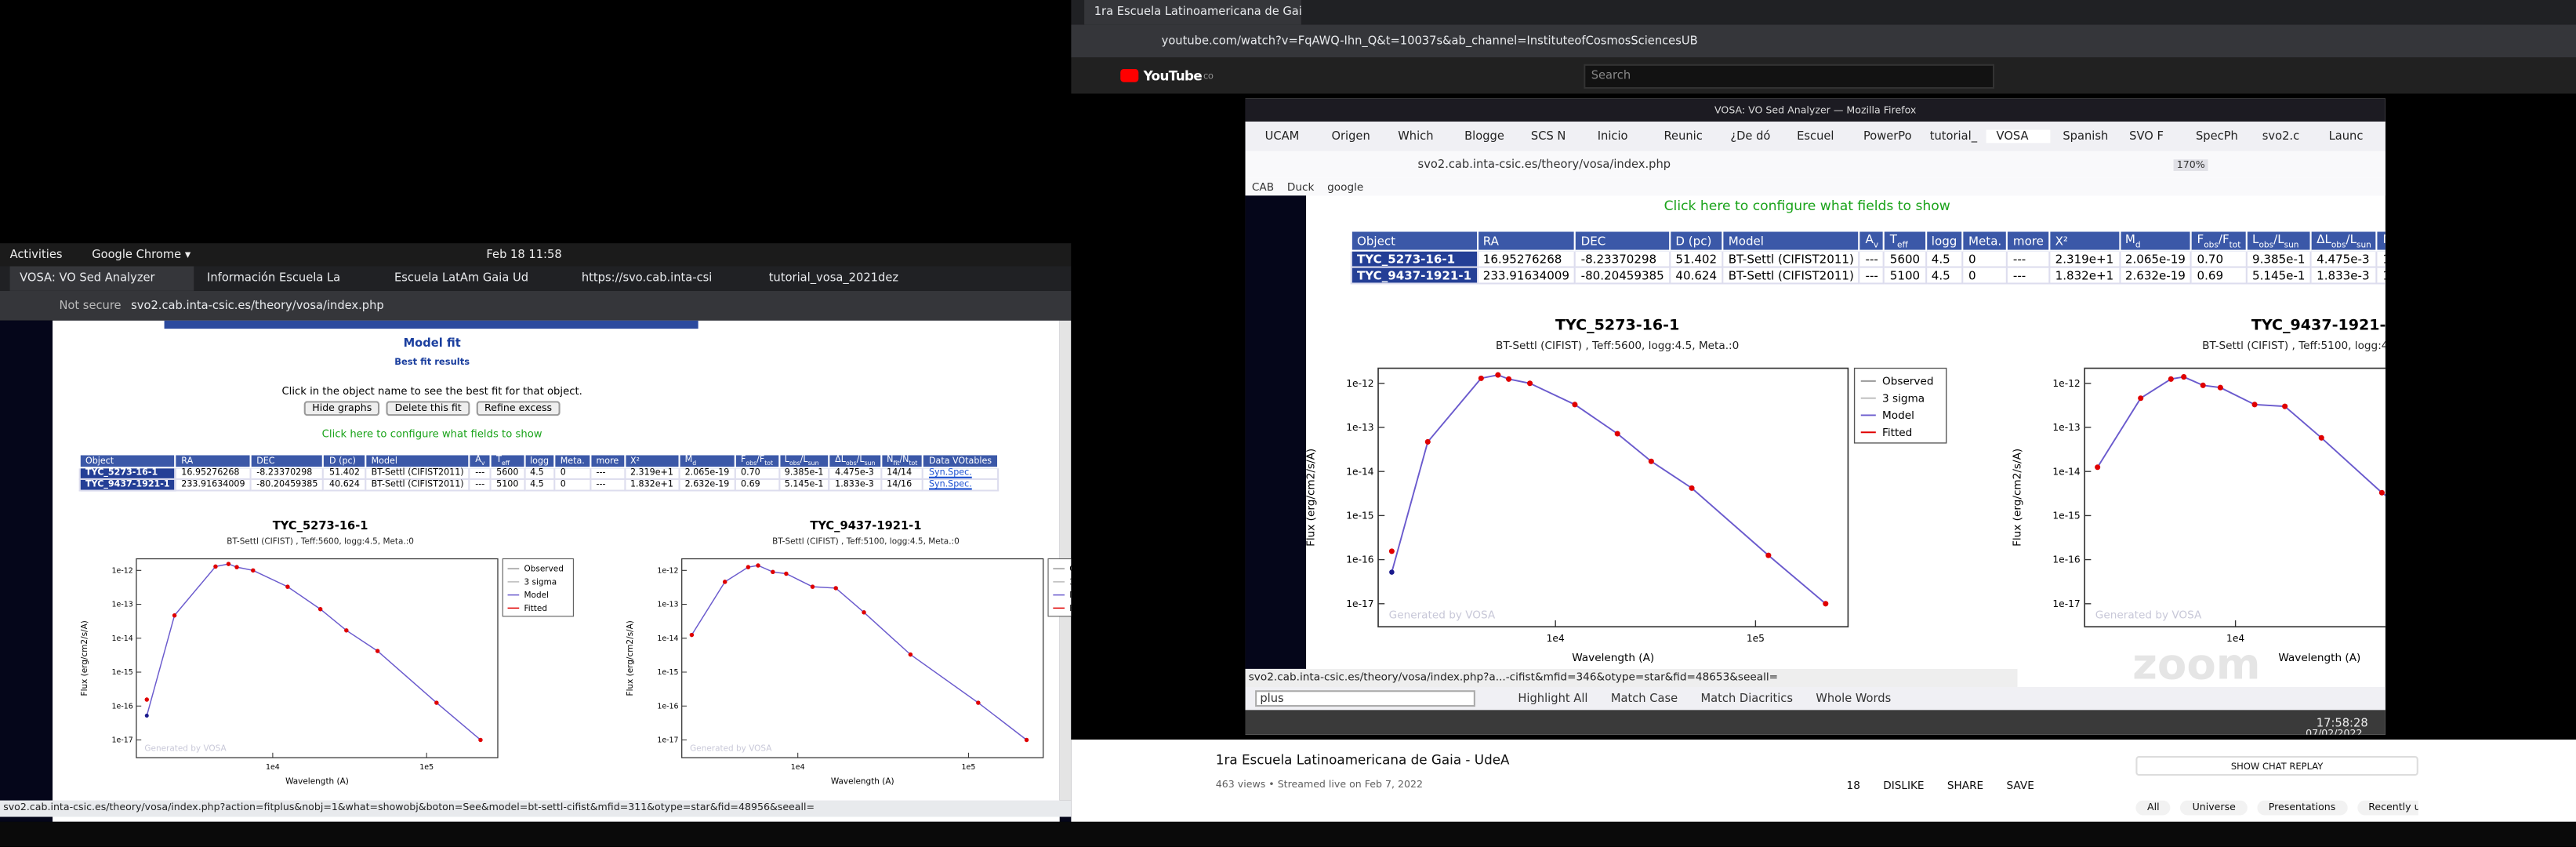 This screenshot has height=847, width=2576. What do you see at coordinates (804, 460) in the screenshot?
I see `header-text: /L` at bounding box center [804, 460].